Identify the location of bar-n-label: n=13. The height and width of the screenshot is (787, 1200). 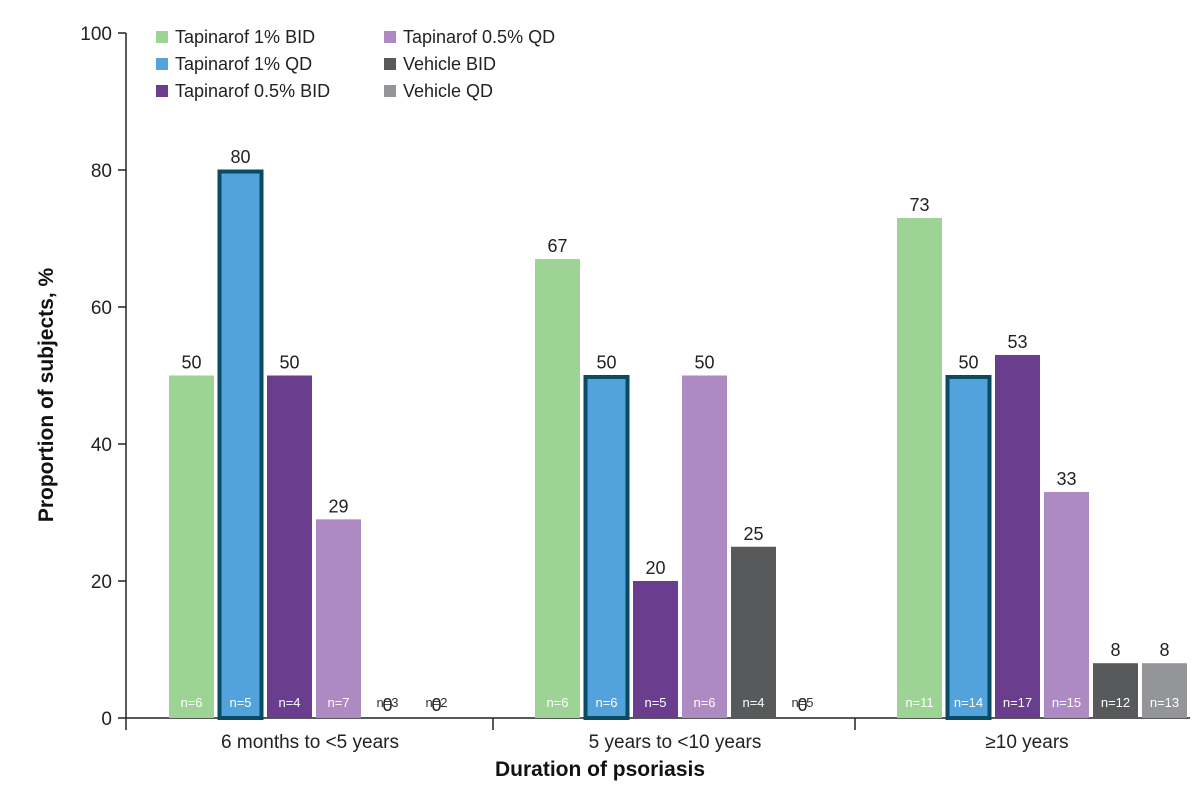
(1164, 702).